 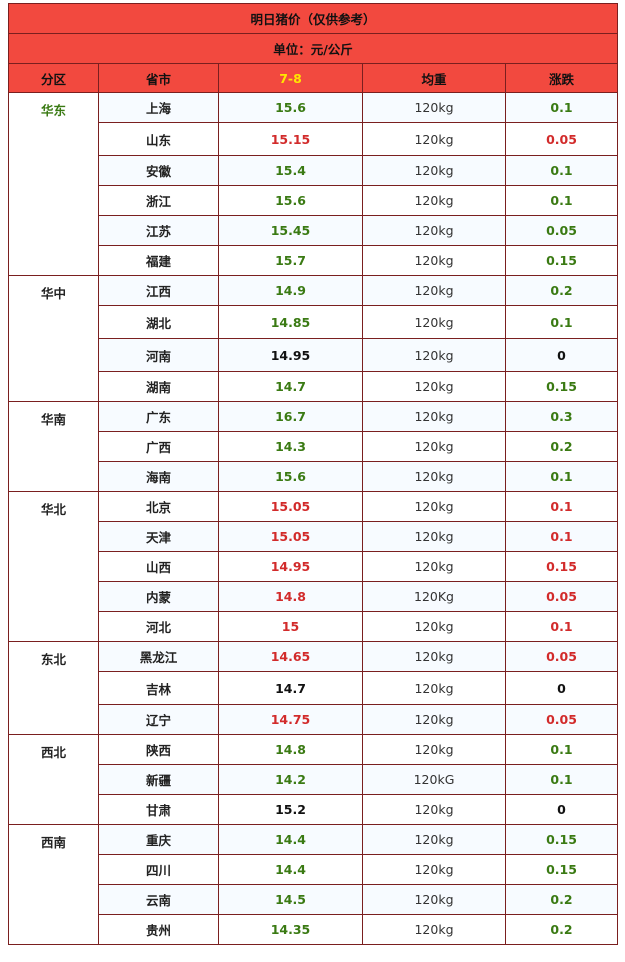 I want to click on province-cell: 广西, so click(x=158, y=446).